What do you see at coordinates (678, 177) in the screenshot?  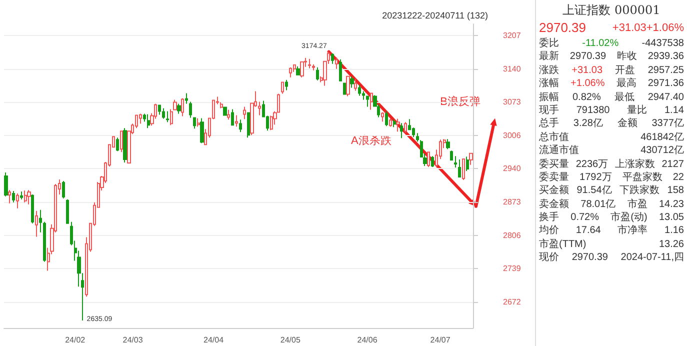 I see `text: 22` at bounding box center [678, 177].